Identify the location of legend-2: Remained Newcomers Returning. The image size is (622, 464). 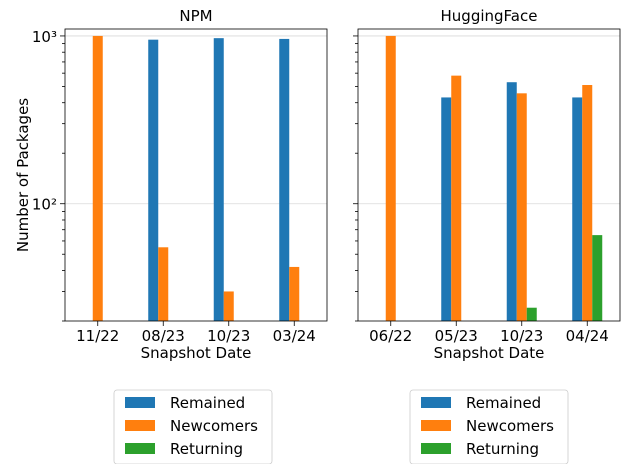
(489, 426).